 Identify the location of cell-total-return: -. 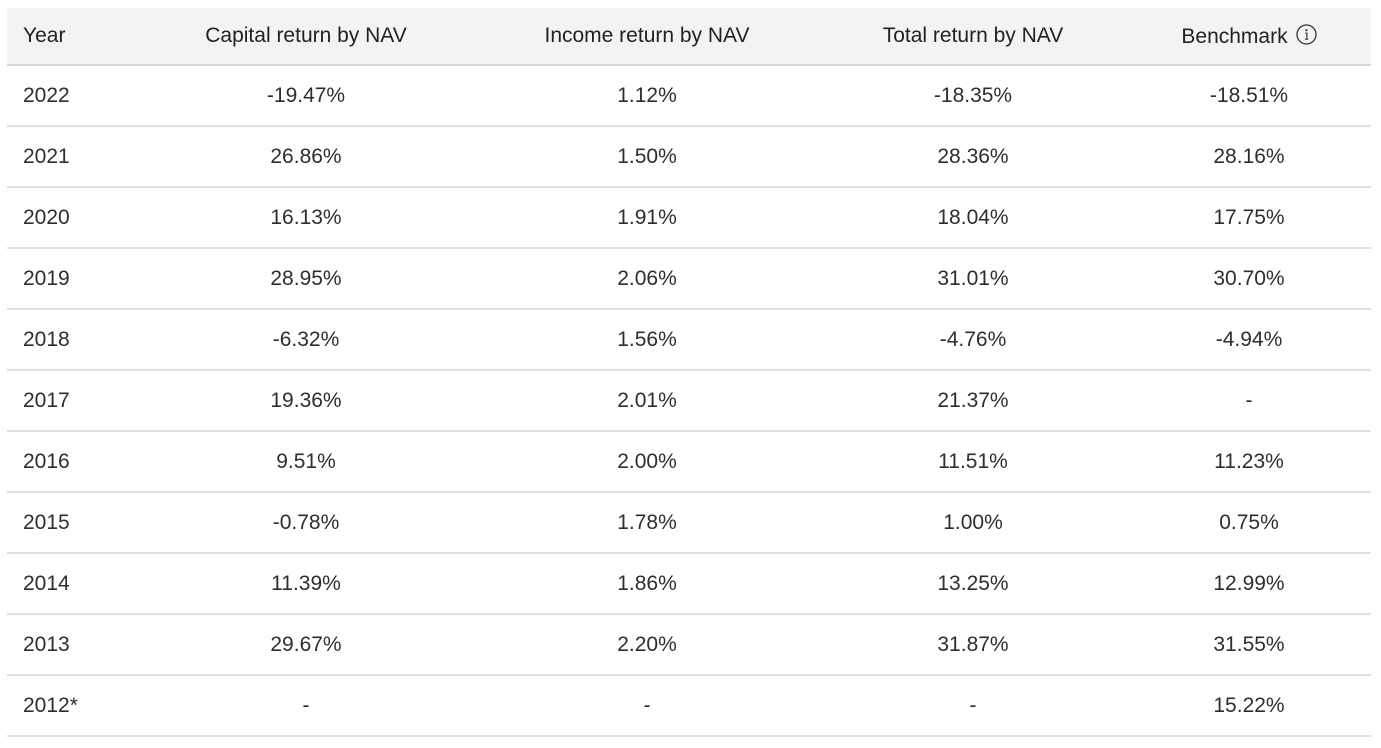
(973, 706).